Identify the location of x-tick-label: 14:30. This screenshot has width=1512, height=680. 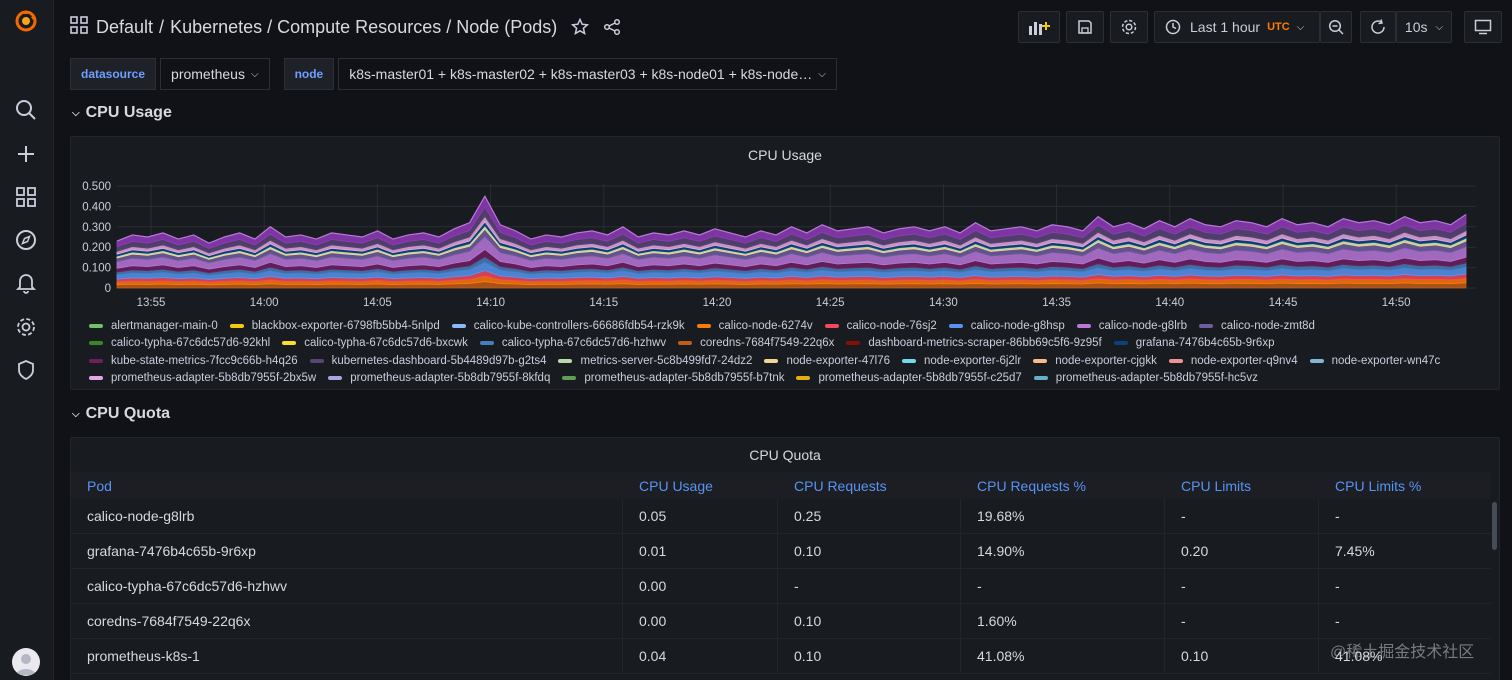
(943, 303).